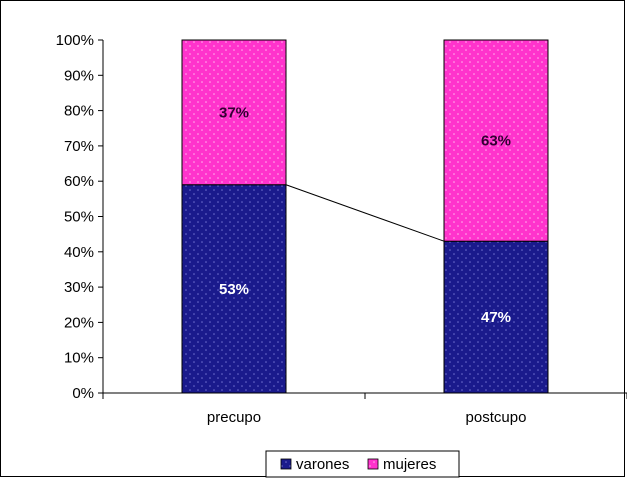  I want to click on bar-varones-precupo, so click(234, 289).